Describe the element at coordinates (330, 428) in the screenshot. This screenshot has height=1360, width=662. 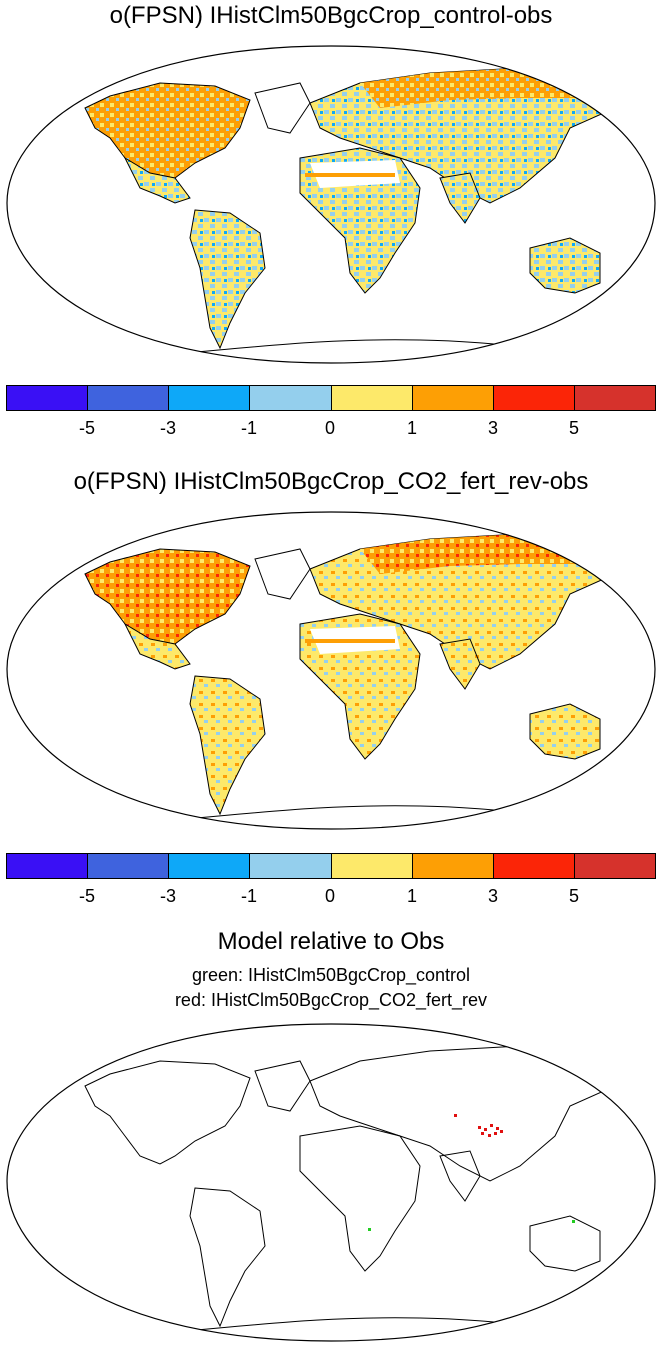
I see `colorbar-1-tick-label: 0` at that location.